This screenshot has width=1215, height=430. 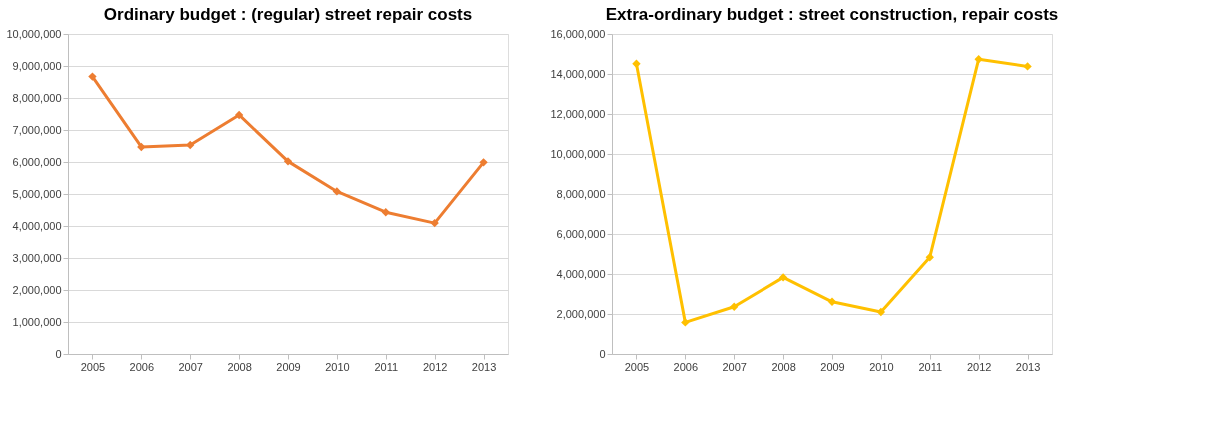 What do you see at coordinates (37, 65) in the screenshot?
I see `y-tick-label: 9,000,000` at bounding box center [37, 65].